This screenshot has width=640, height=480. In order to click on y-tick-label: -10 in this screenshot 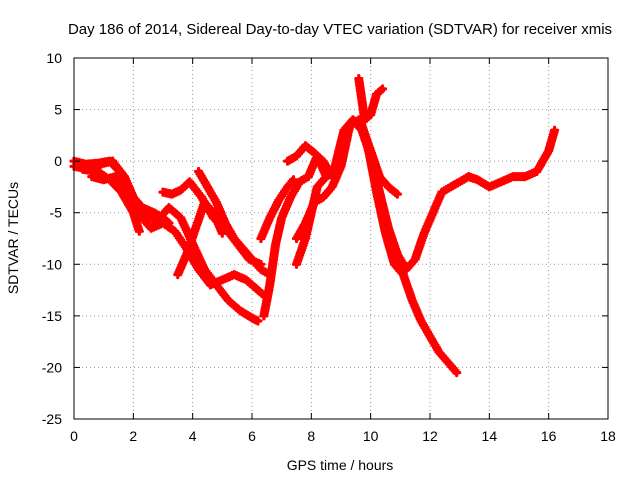, I will do `click(52, 264)`.